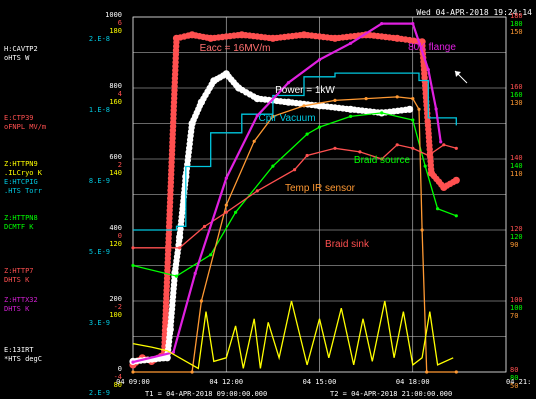  I want to click on right-tick-a: 80, so click(514, 370).